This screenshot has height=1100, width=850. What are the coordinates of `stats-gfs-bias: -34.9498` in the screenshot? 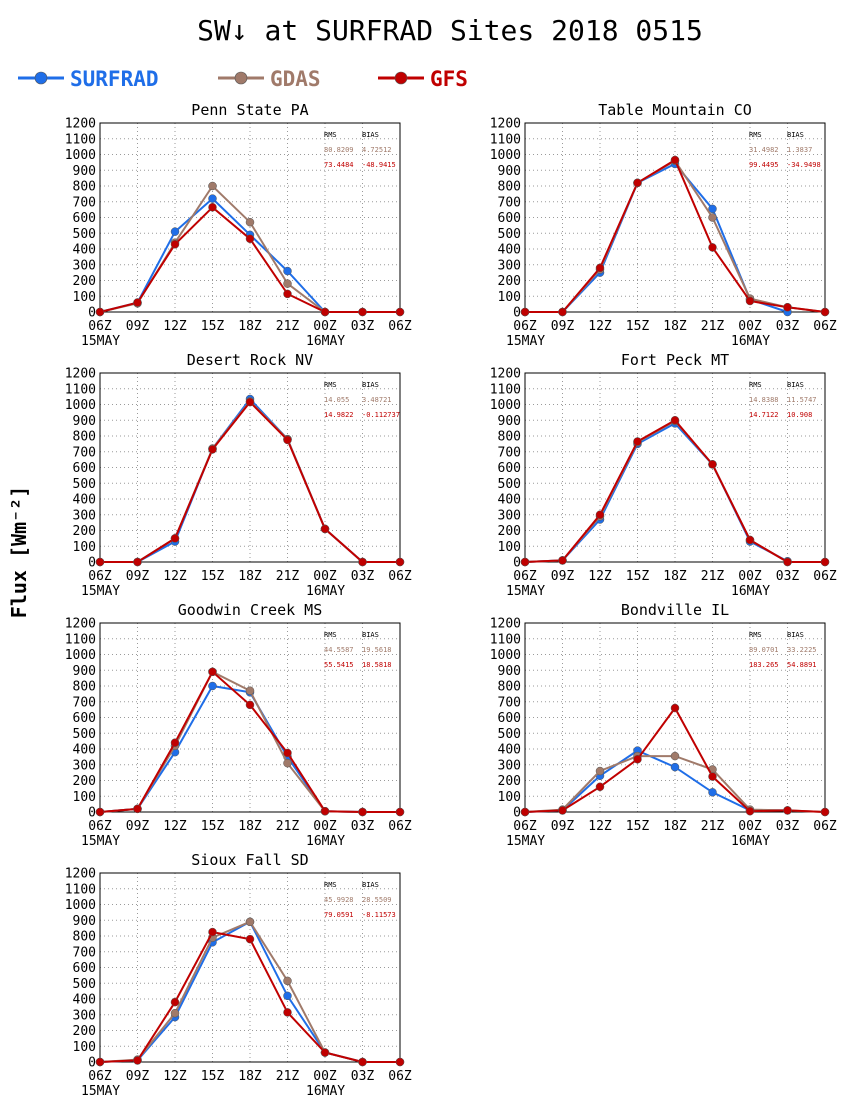 It's located at (804, 165).